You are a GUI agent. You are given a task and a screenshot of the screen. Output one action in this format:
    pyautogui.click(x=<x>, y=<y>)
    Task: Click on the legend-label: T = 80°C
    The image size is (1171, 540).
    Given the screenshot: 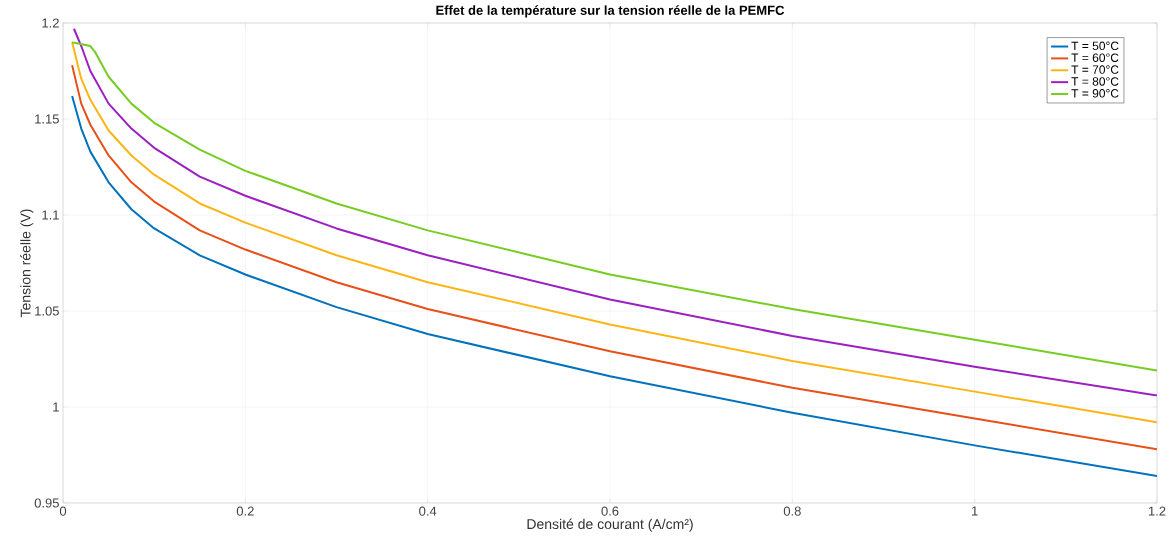 What is the action you would take?
    pyautogui.click(x=1095, y=81)
    